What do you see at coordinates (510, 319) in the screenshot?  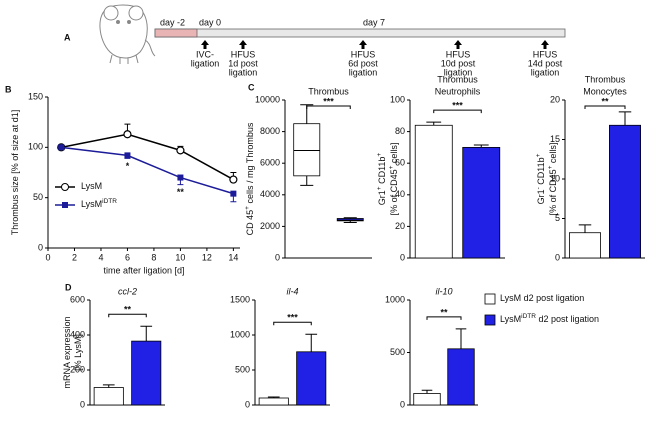 I see `text-part: LysM` at bounding box center [510, 319].